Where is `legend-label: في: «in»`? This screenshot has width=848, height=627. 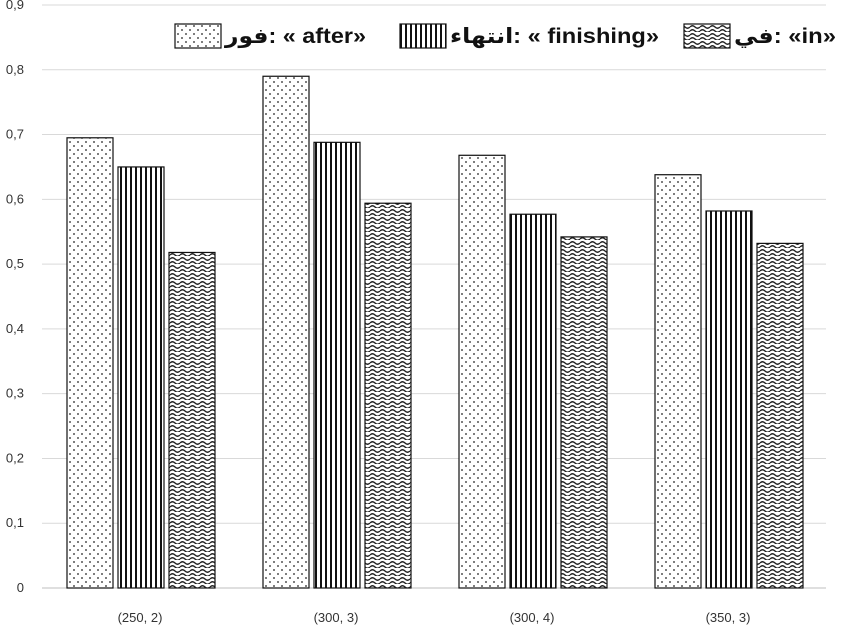 legend-label: في: «in» is located at coordinates (785, 36).